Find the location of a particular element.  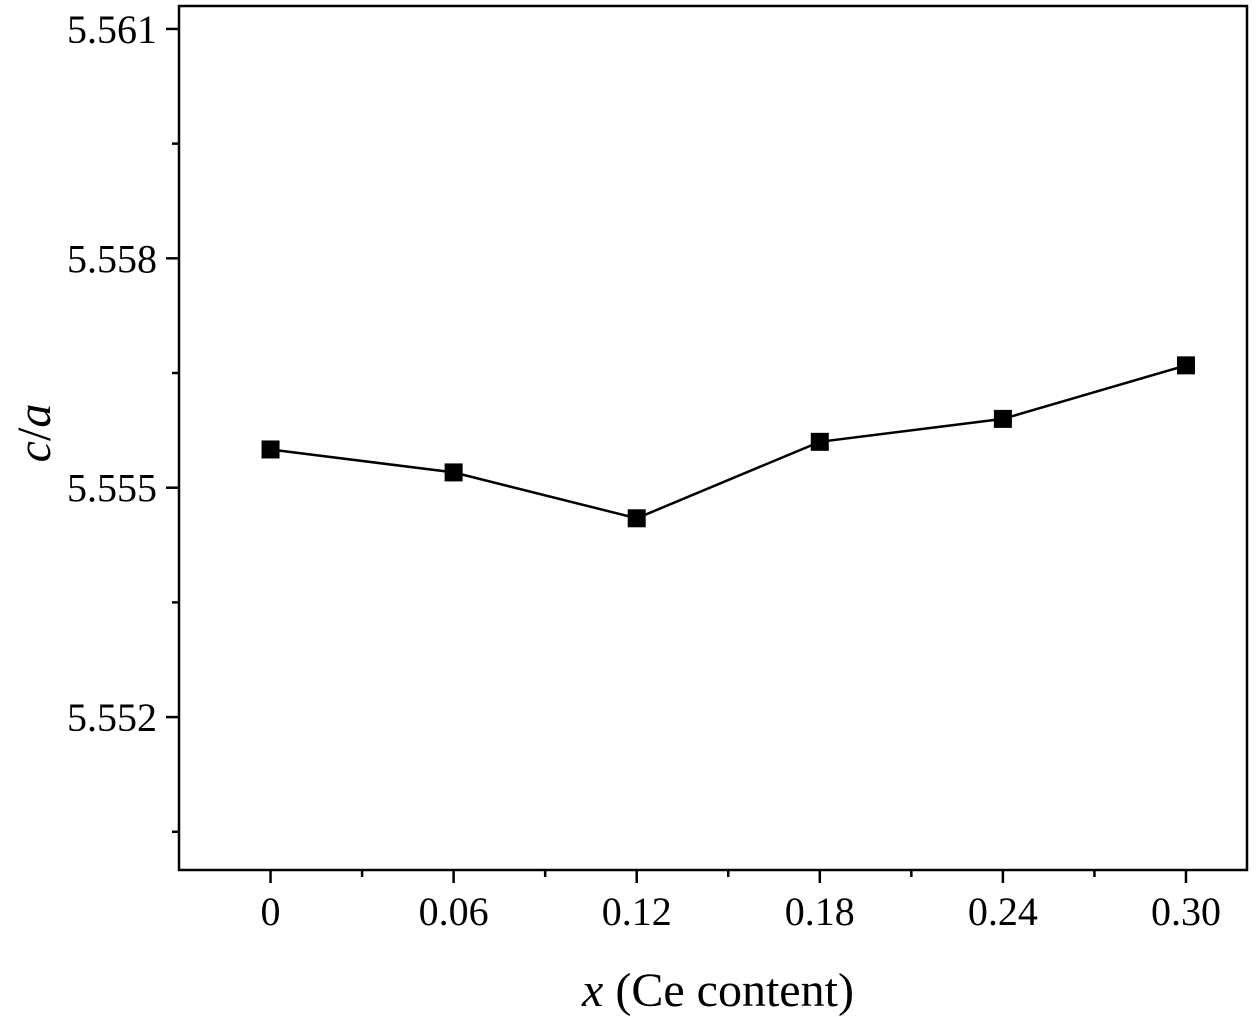

x-axis-title: x (Ce content) is located at coordinates (717, 990).